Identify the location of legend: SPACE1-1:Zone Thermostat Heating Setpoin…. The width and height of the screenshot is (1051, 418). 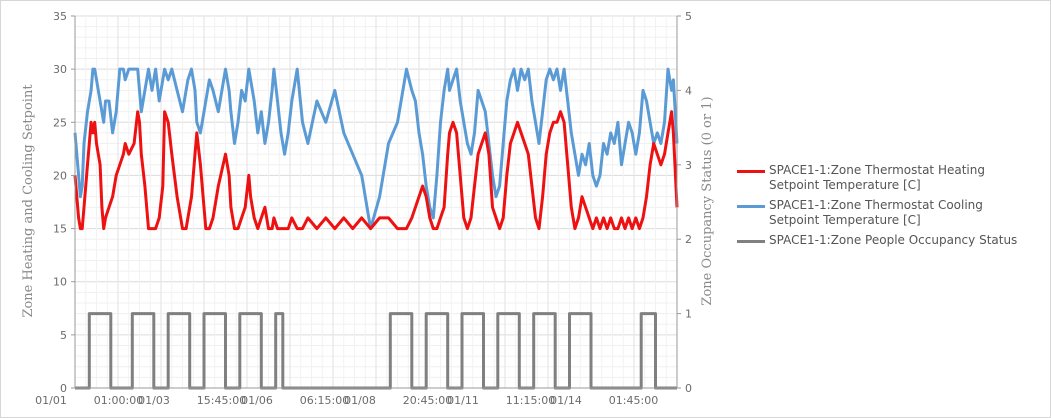
(887, 208).